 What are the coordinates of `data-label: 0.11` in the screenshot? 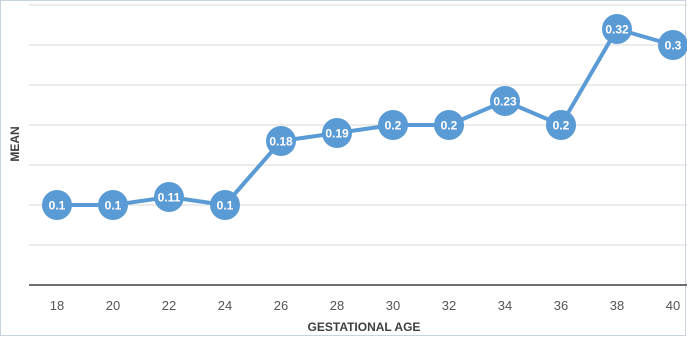 It's located at (169, 198).